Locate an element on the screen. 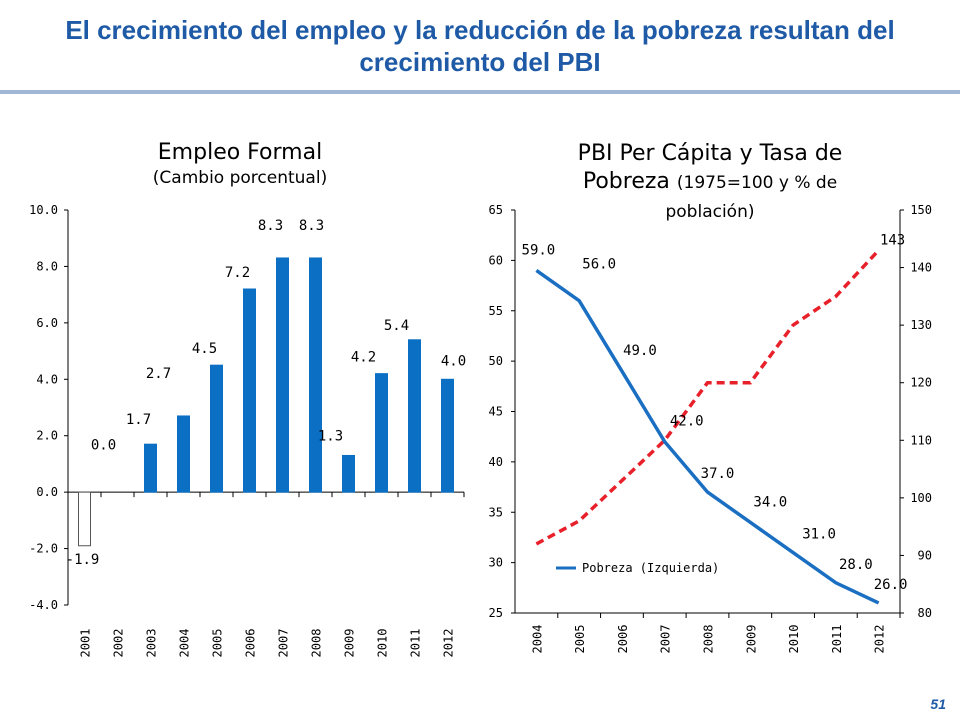 This screenshot has height=720, width=960. chart2-pobreza-data-label: 34.0 is located at coordinates (770, 502).